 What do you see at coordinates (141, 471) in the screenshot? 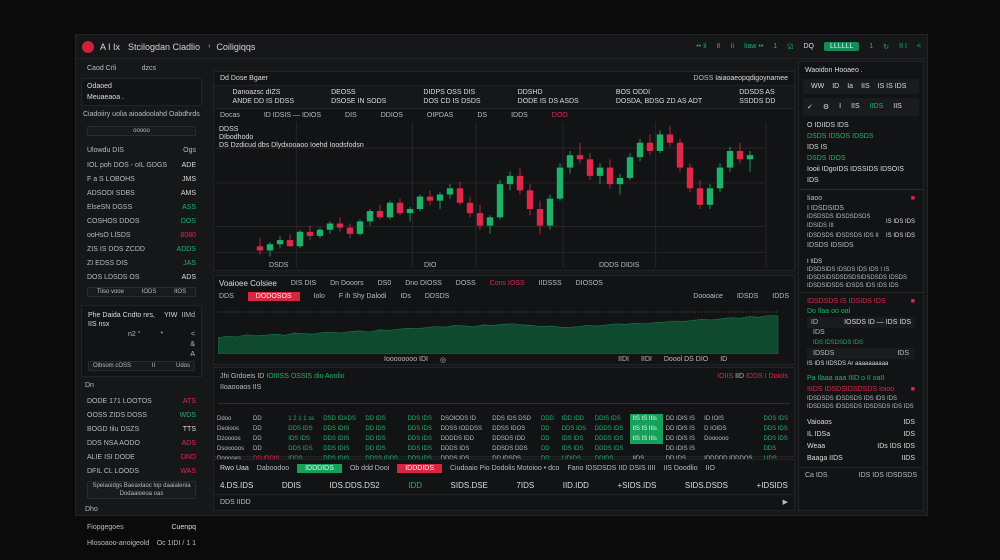
I see `list-item: DFIL CL LOODS WAS` at bounding box center [141, 471].